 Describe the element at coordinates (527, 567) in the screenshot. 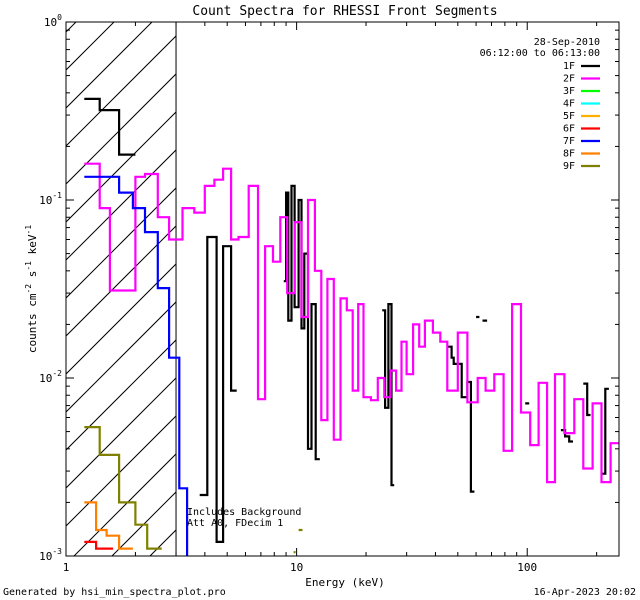

I see `x-tick-label: 100` at that location.